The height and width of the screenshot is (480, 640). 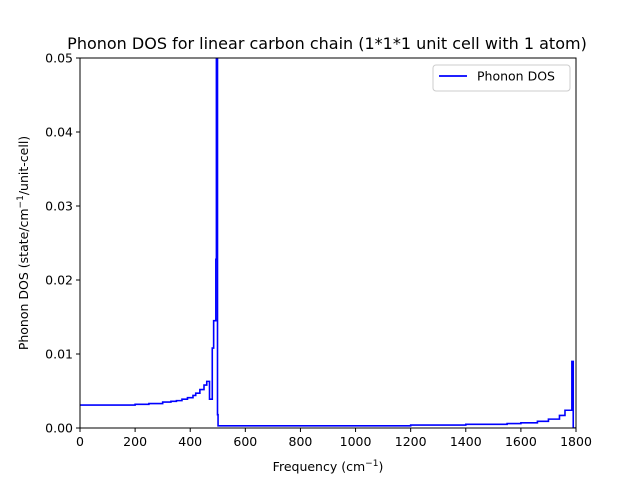 I want to click on y-axis-ticks: 0.00 0.01 0.02 0.03 0.04 0.05, so click(x=62, y=243).